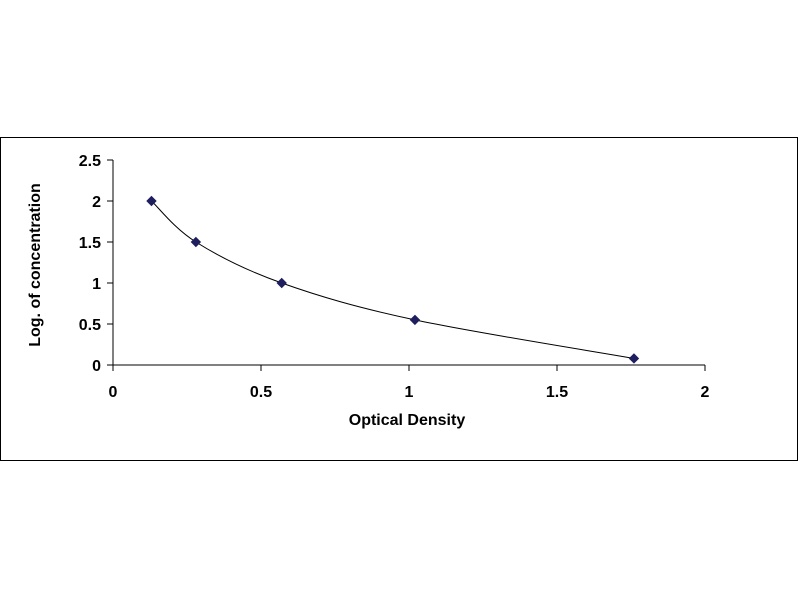  I want to click on x-tick-label: 1, so click(409, 392).